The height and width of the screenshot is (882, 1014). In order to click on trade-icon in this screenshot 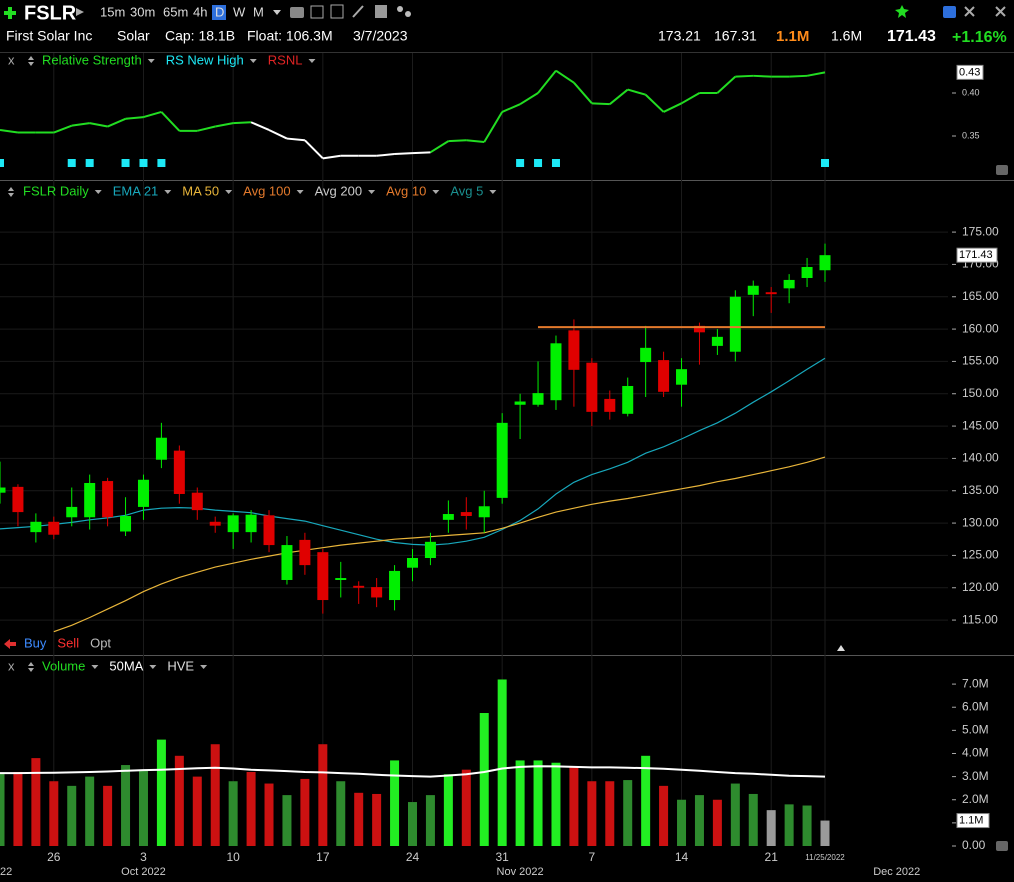, I will do `click(10, 644)`.